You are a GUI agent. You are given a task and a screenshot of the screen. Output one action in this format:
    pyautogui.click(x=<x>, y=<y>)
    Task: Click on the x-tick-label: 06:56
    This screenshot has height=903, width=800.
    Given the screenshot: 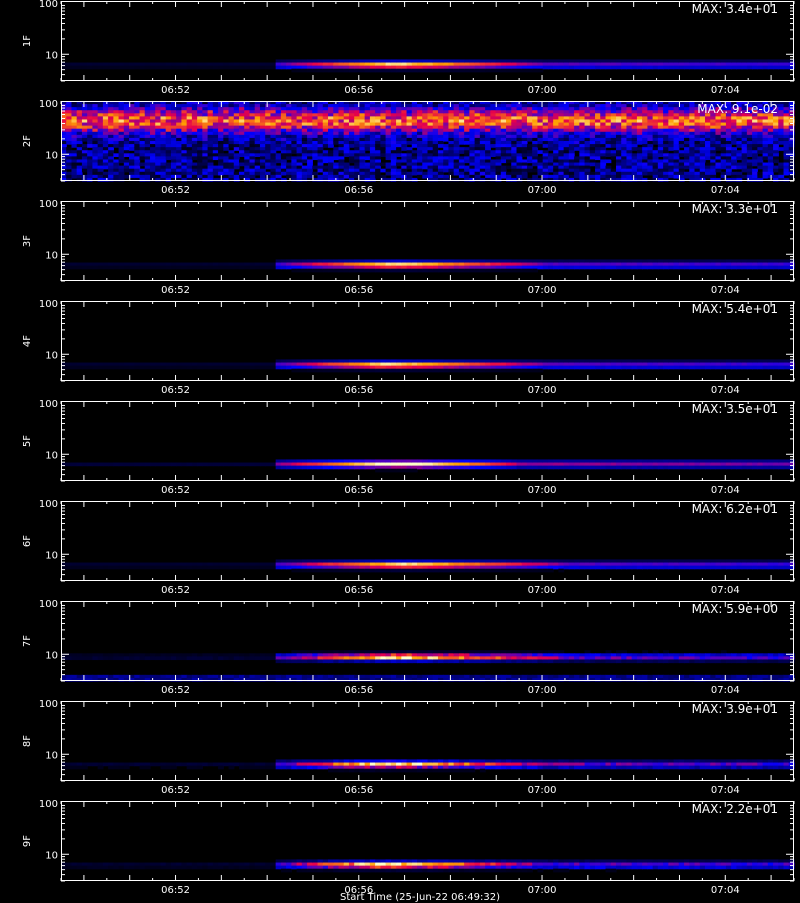 What is the action you would take?
    pyautogui.click(x=358, y=90)
    